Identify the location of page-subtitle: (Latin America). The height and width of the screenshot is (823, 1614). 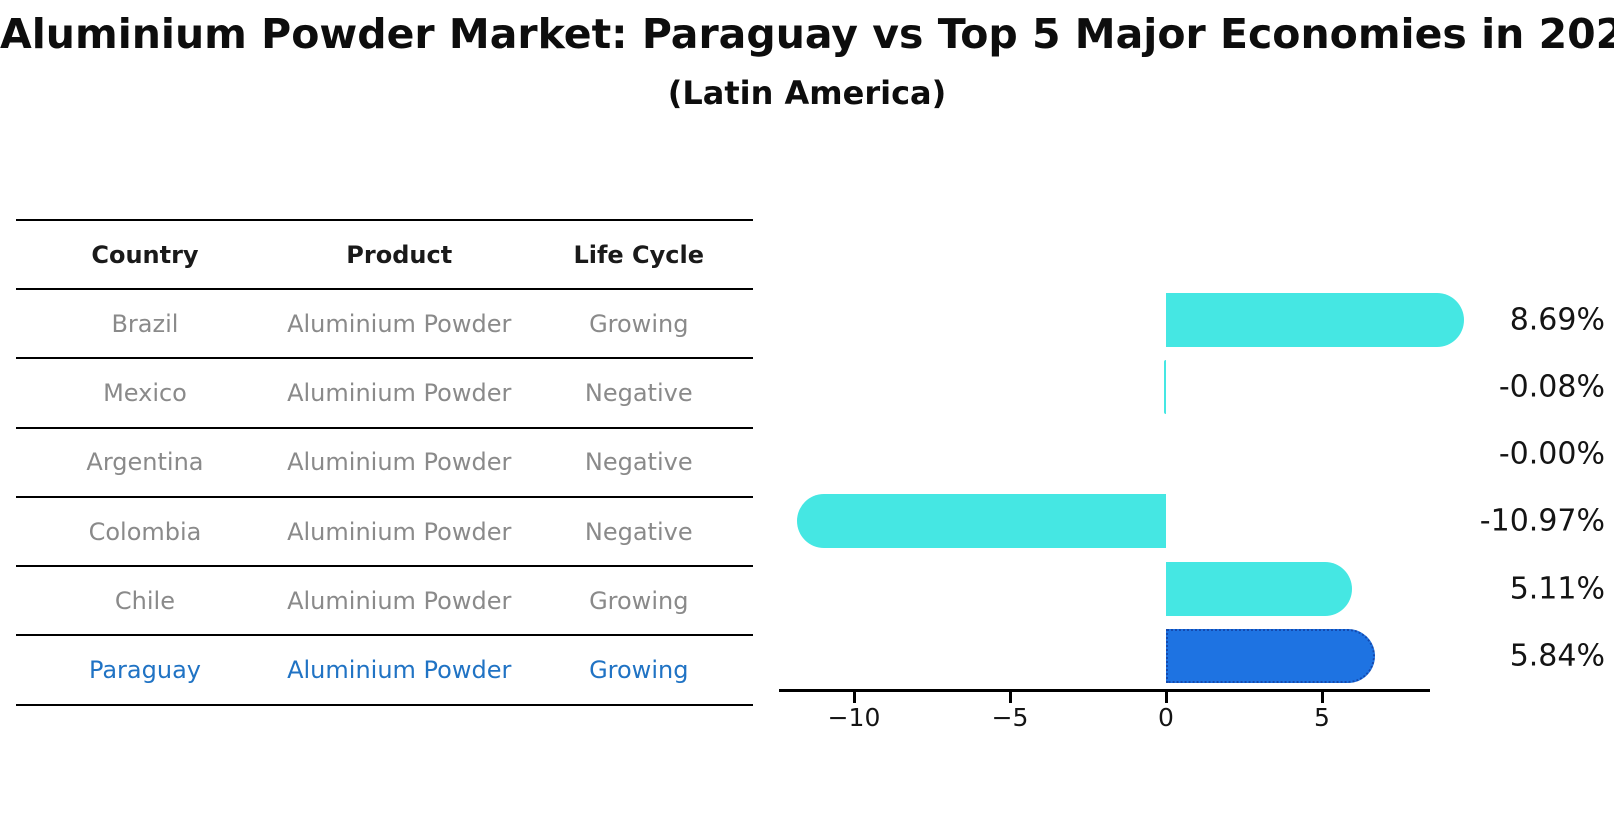
(807, 93).